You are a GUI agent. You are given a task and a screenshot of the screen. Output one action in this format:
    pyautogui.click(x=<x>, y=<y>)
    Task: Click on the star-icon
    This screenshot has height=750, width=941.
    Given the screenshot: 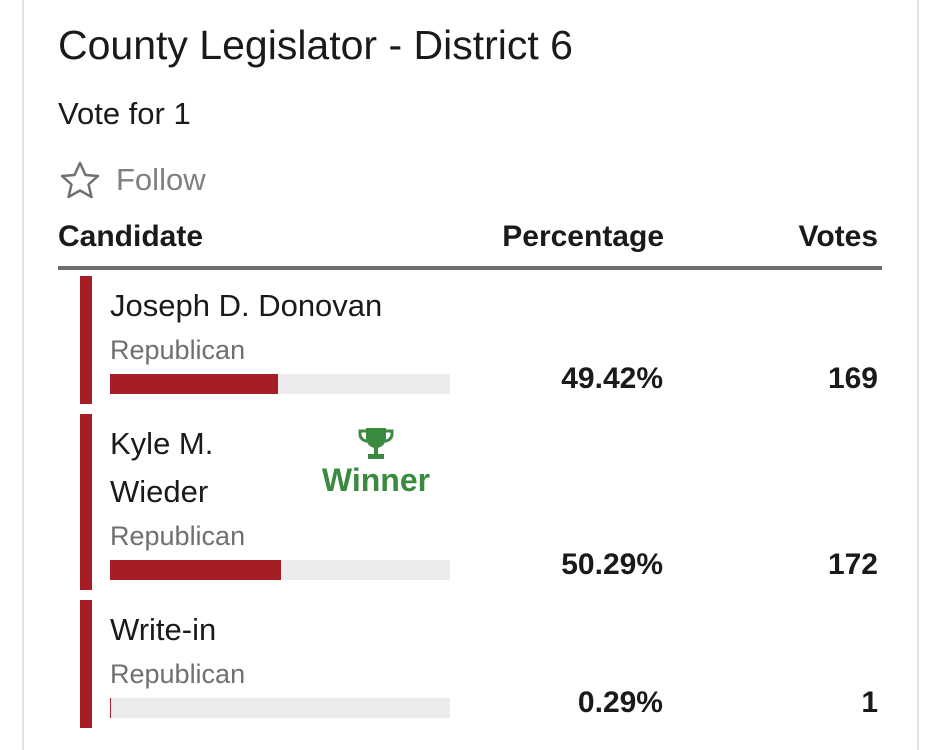 What is the action you would take?
    pyautogui.click(x=80, y=180)
    